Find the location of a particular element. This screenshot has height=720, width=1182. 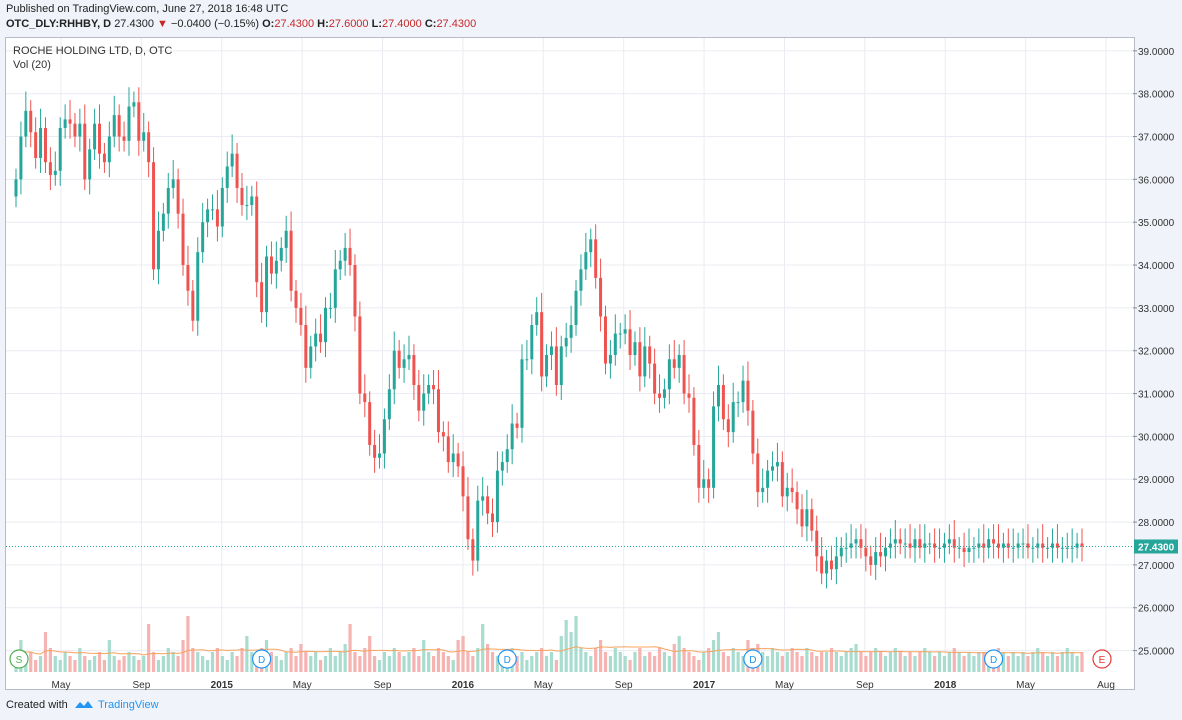

x-tick-label: 2017 is located at coordinates (704, 685).